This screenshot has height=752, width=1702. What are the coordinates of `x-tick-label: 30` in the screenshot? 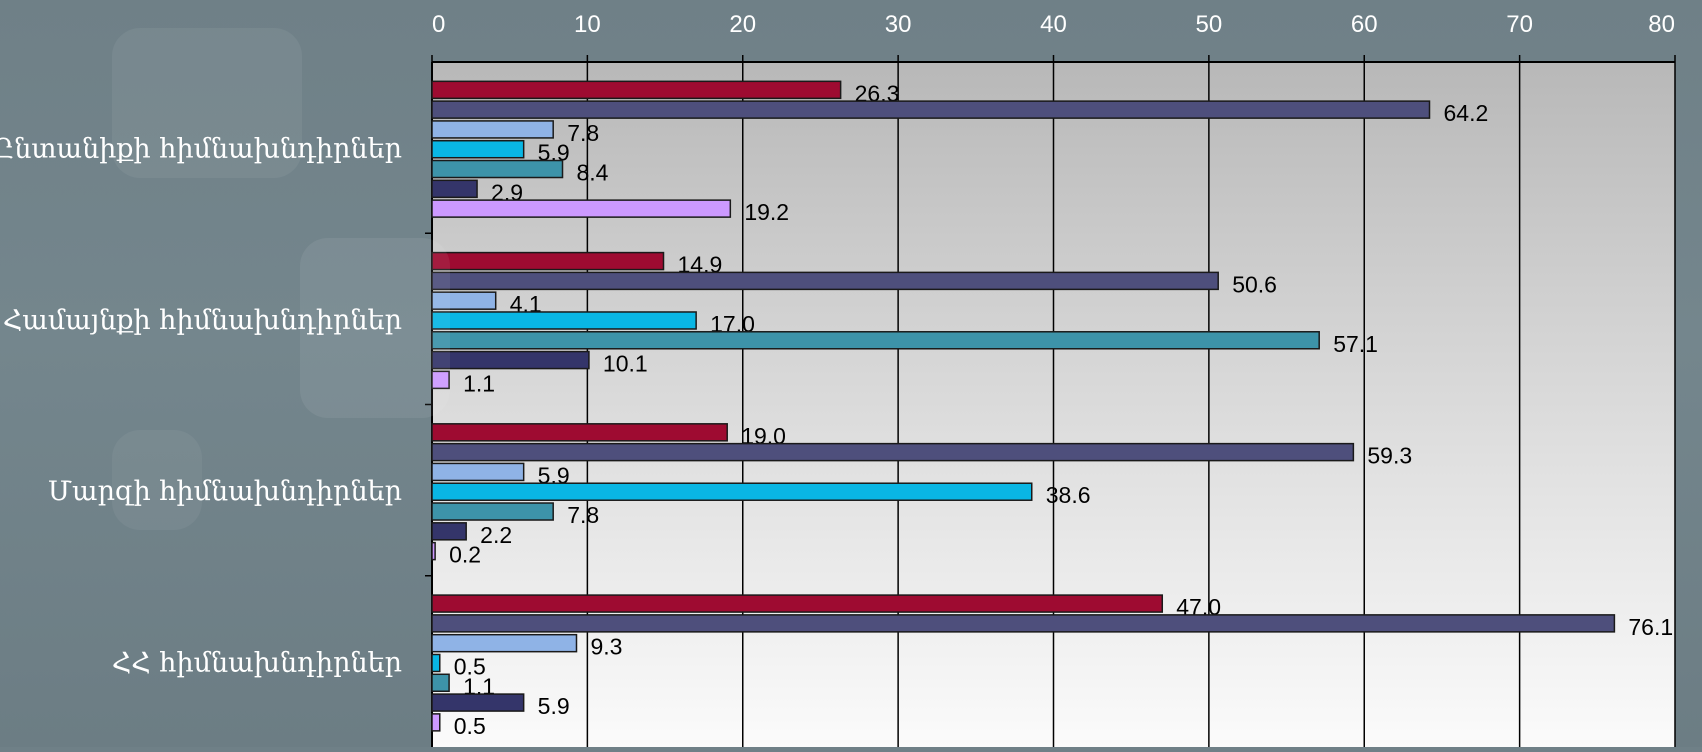 It's located at (898, 24).